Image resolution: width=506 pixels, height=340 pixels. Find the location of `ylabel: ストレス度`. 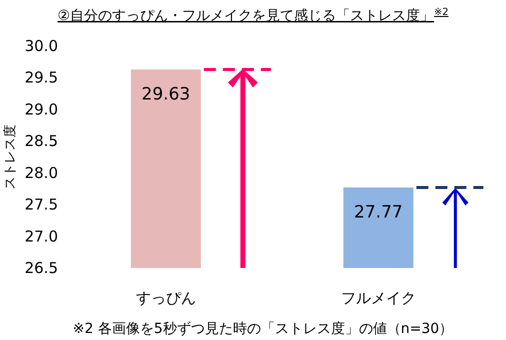

ylabel: ストレス度 is located at coordinates (10, 157).